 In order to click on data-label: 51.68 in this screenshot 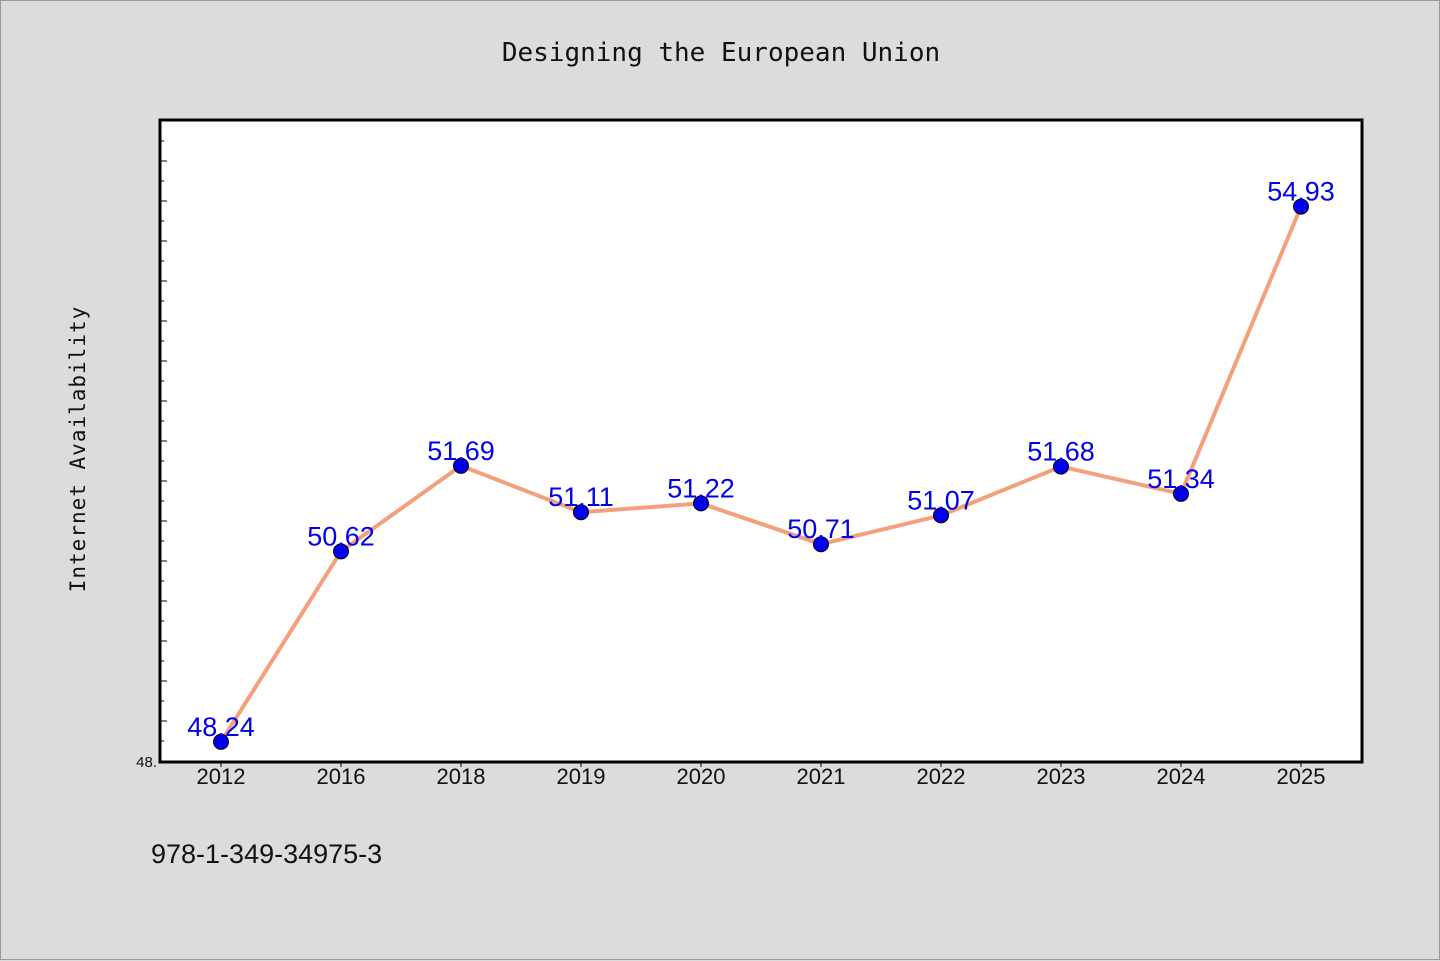, I will do `click(1061, 452)`.